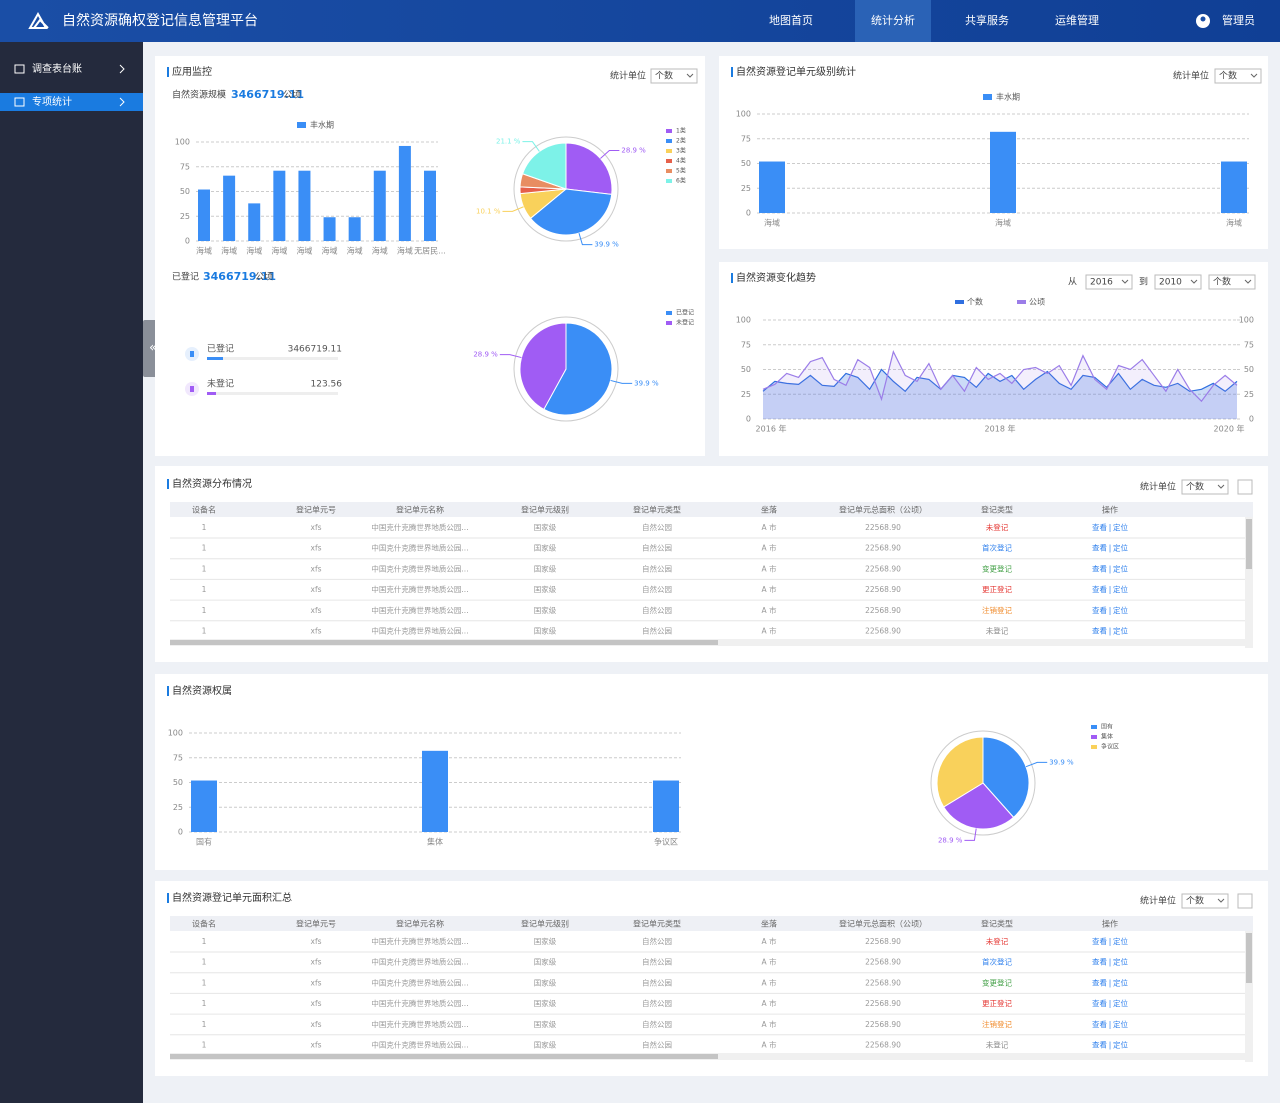  What do you see at coordinates (315, 350) in the screenshot?
I see `status-value: 3466719.11` at bounding box center [315, 350].